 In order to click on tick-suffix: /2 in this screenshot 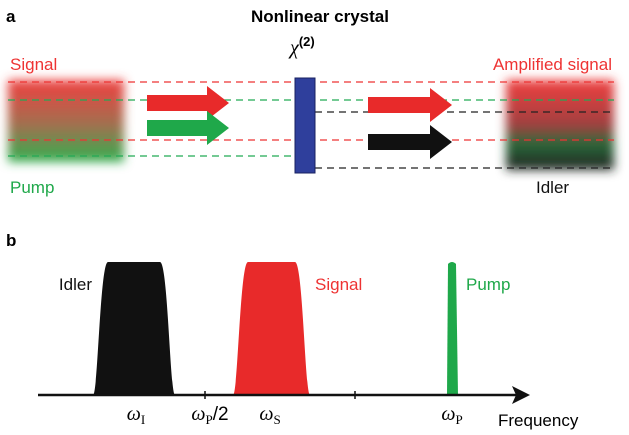, I will do `click(221, 414)`.